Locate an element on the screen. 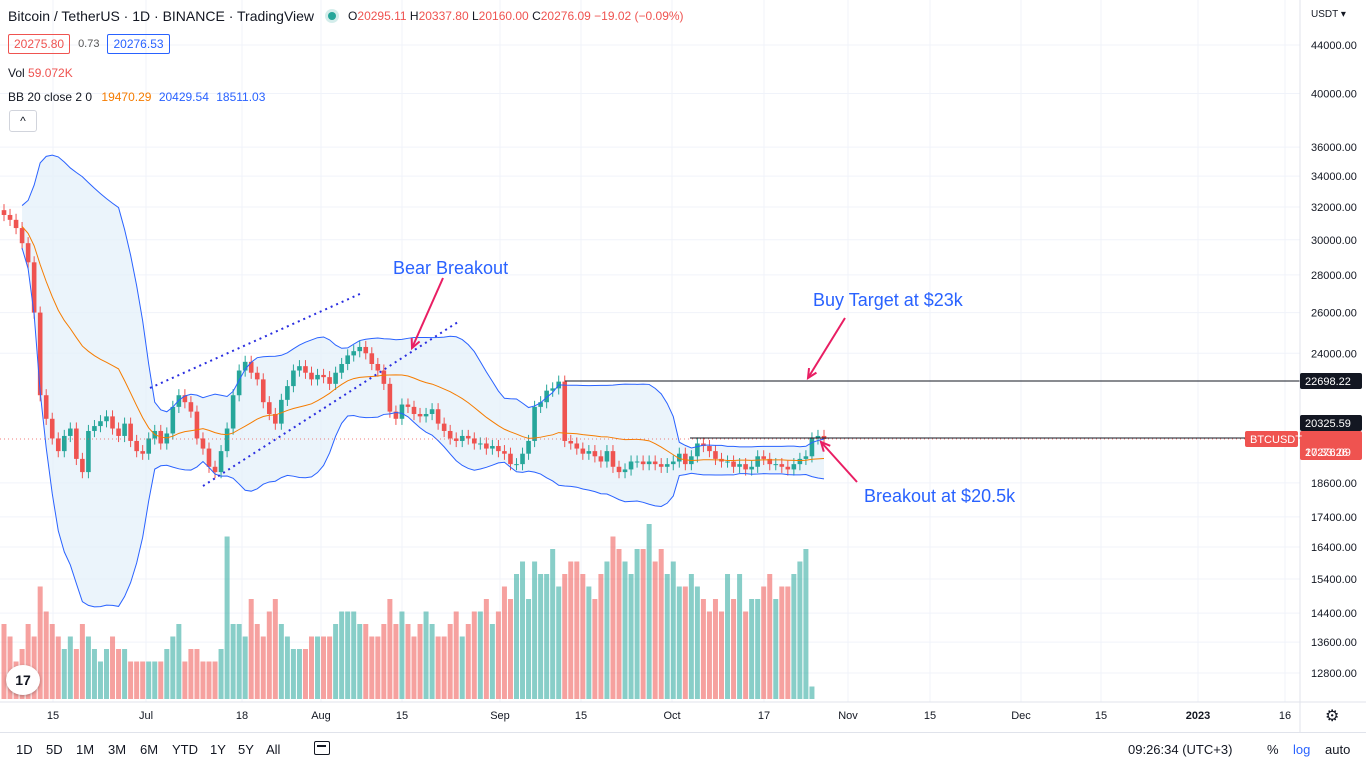 The image size is (1366, 769). channel-lower-line is located at coordinates (330, 404).